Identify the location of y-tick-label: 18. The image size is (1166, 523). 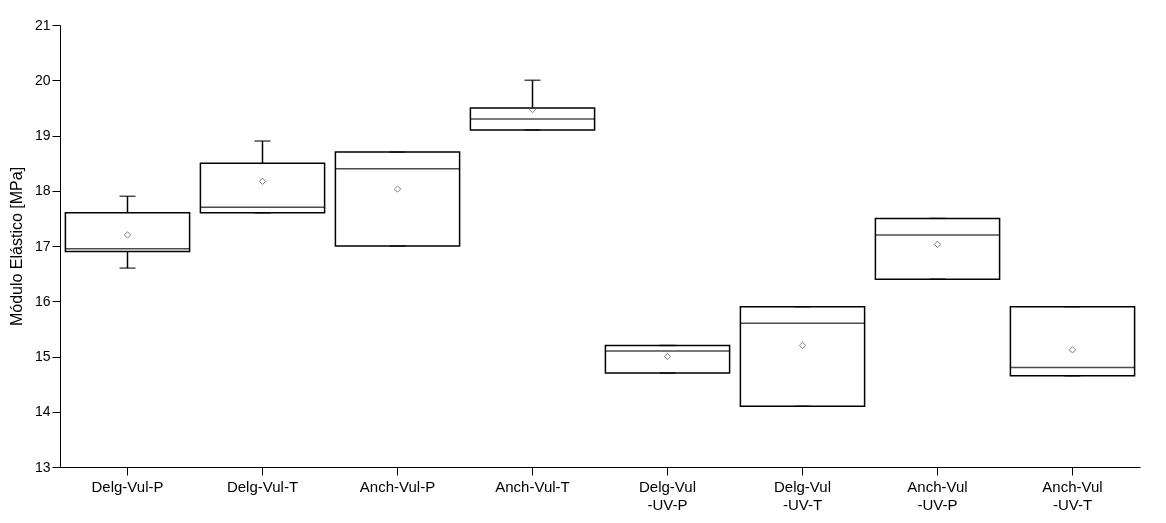
(42, 190).